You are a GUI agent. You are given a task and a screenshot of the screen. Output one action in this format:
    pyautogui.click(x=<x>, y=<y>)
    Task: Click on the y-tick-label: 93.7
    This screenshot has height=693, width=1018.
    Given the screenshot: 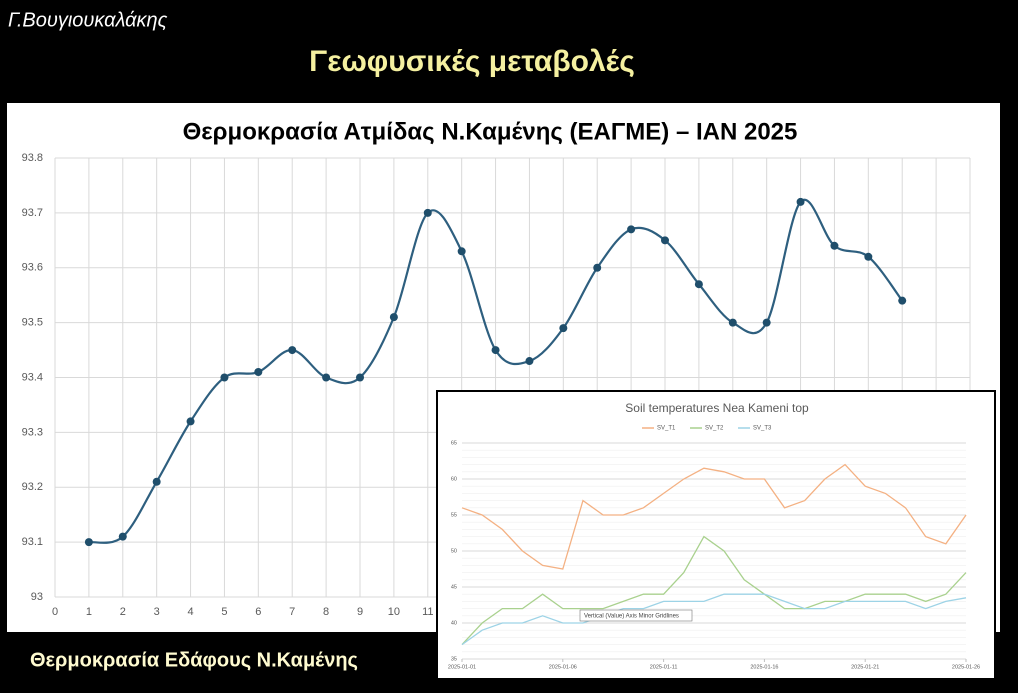 What is the action you would take?
    pyautogui.click(x=32, y=213)
    